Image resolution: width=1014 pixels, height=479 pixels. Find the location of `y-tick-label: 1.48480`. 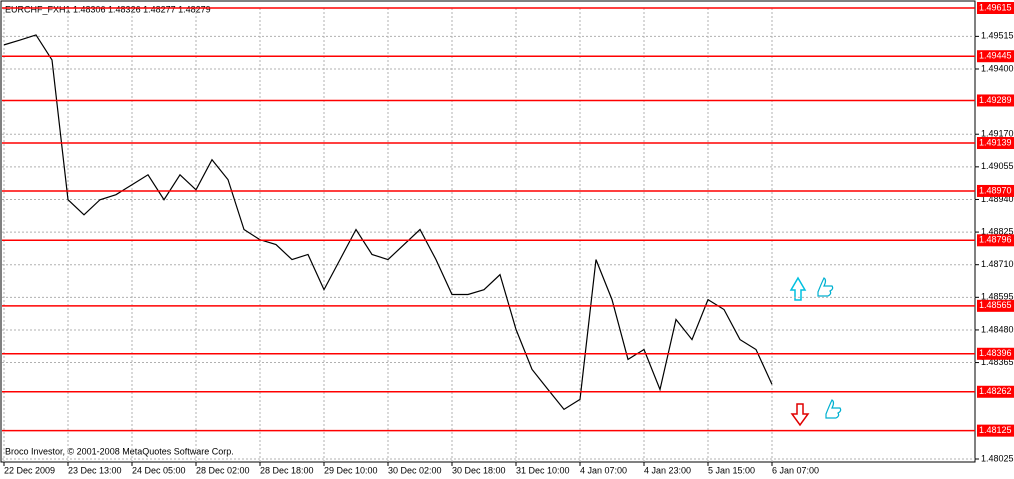

y-tick-label: 1.48480 is located at coordinates (997, 329).